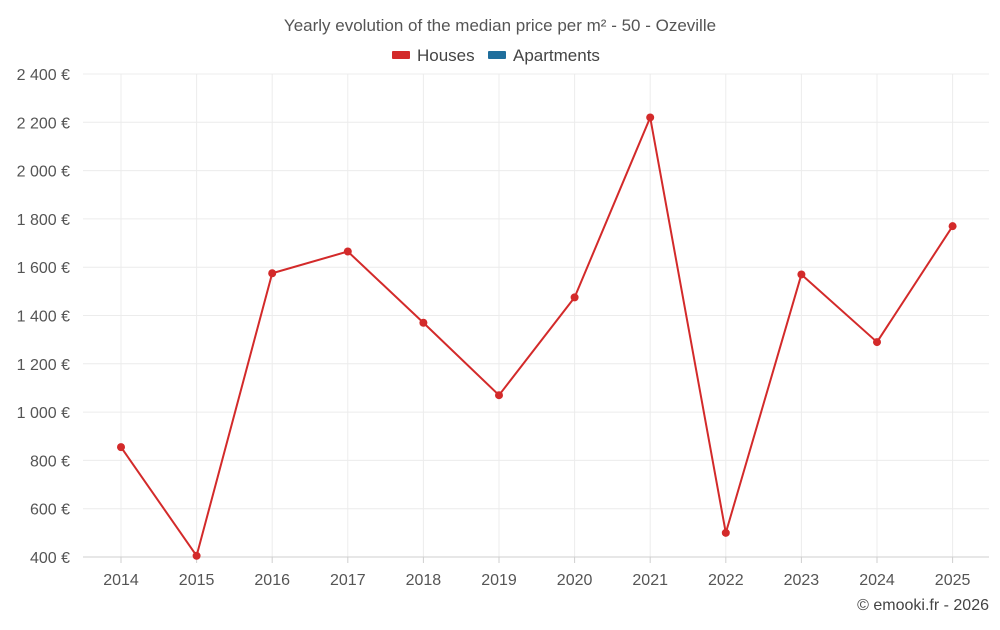 This screenshot has height=630, width=1000. Describe the element at coordinates (43, 172) in the screenshot. I see `y-tick-label: 2 000 €` at that location.